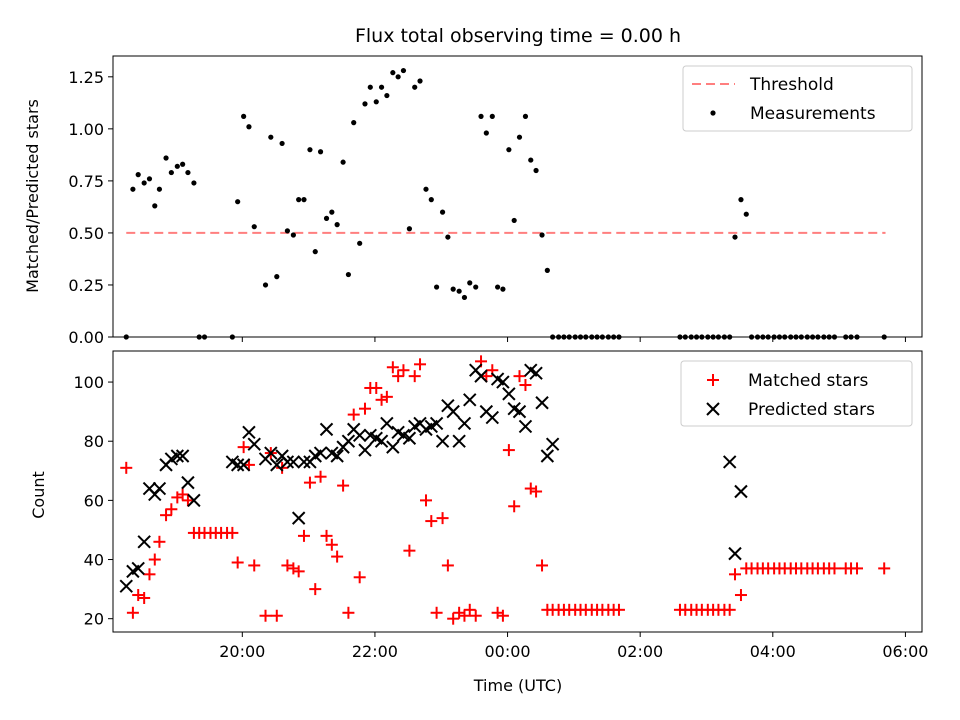 Image resolution: width=960 pixels, height=720 pixels. Describe the element at coordinates (86, 285) in the screenshot. I see `y-tick-label: 0.25` at that location.